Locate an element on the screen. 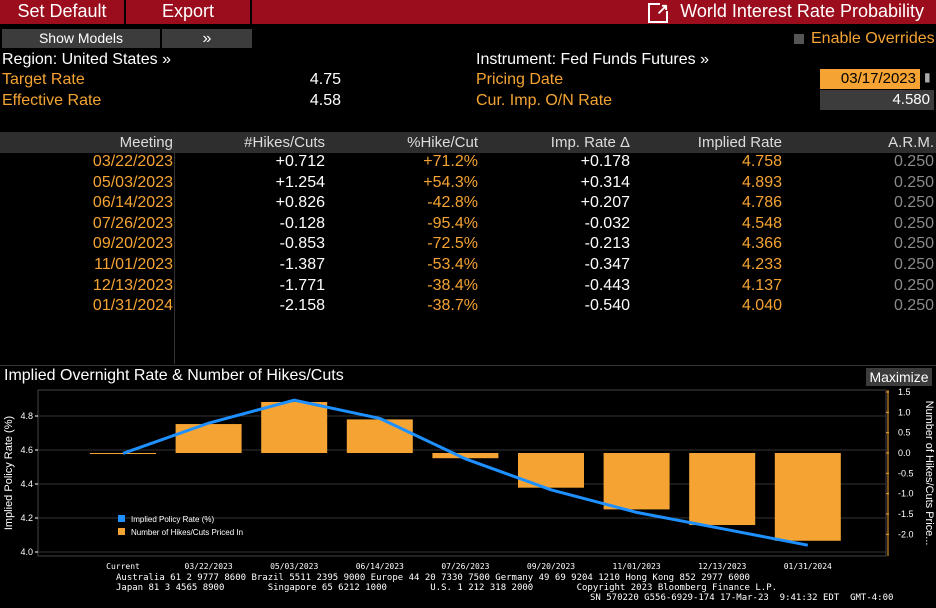 Image resolution: width=936 pixels, height=608 pixels. table-row: 03/22/2023 +0.712 +71.2% +0.178 4.758 0.250 is located at coordinates (468, 162).